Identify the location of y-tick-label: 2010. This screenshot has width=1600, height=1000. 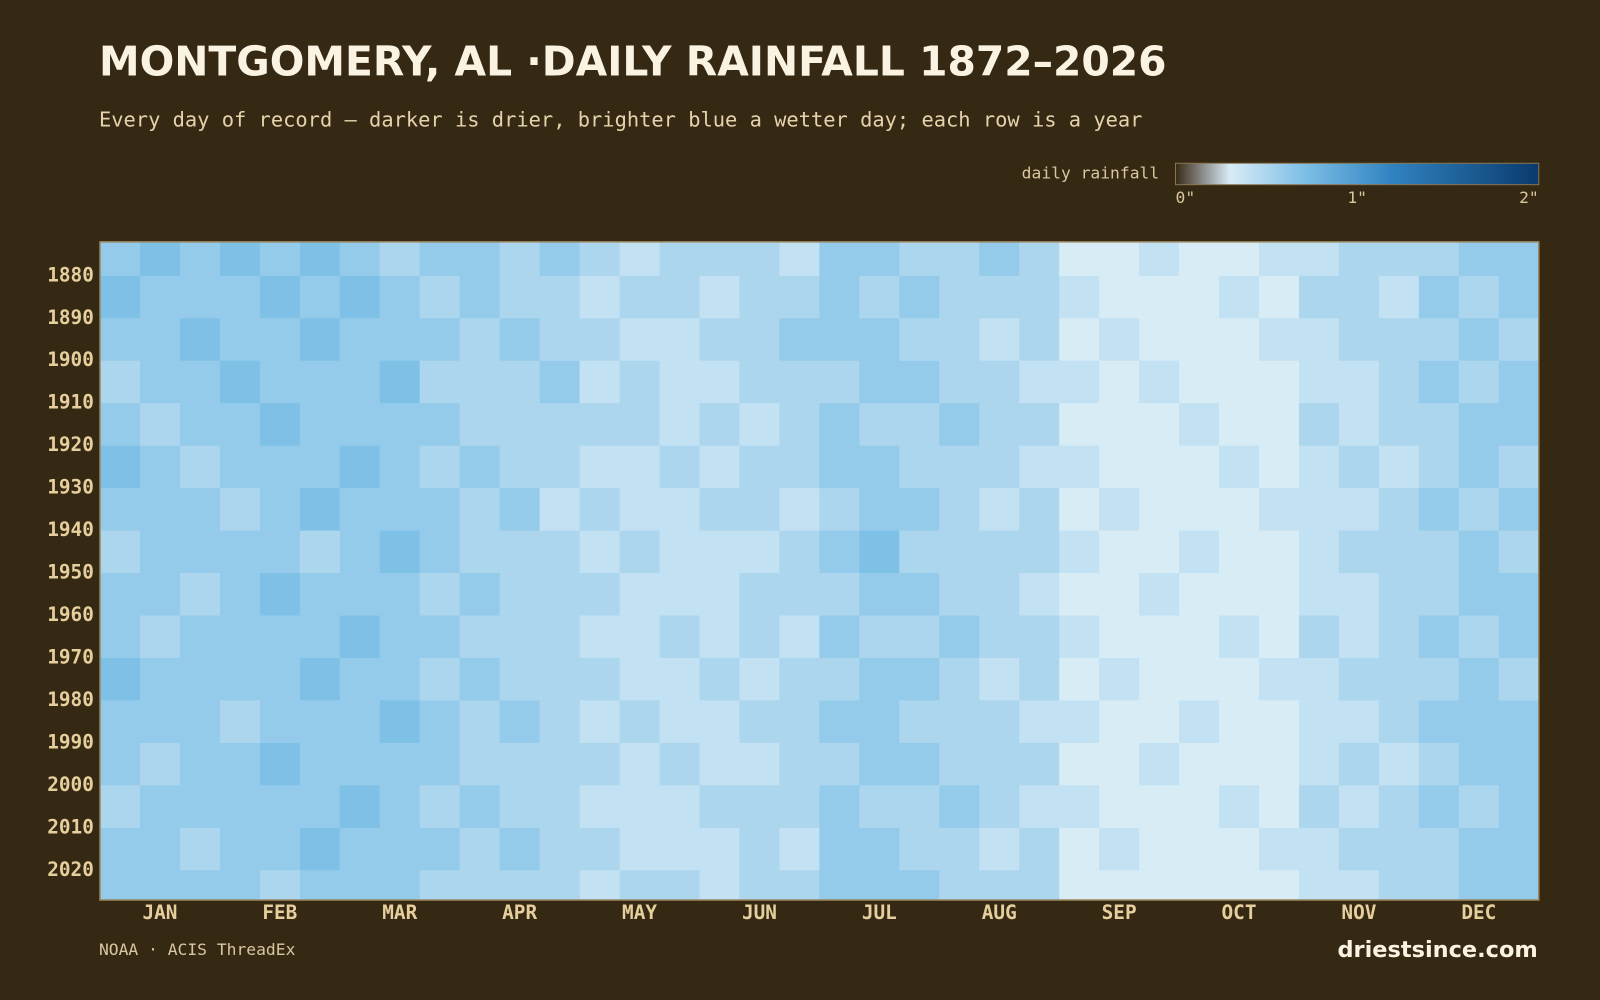
(70, 826).